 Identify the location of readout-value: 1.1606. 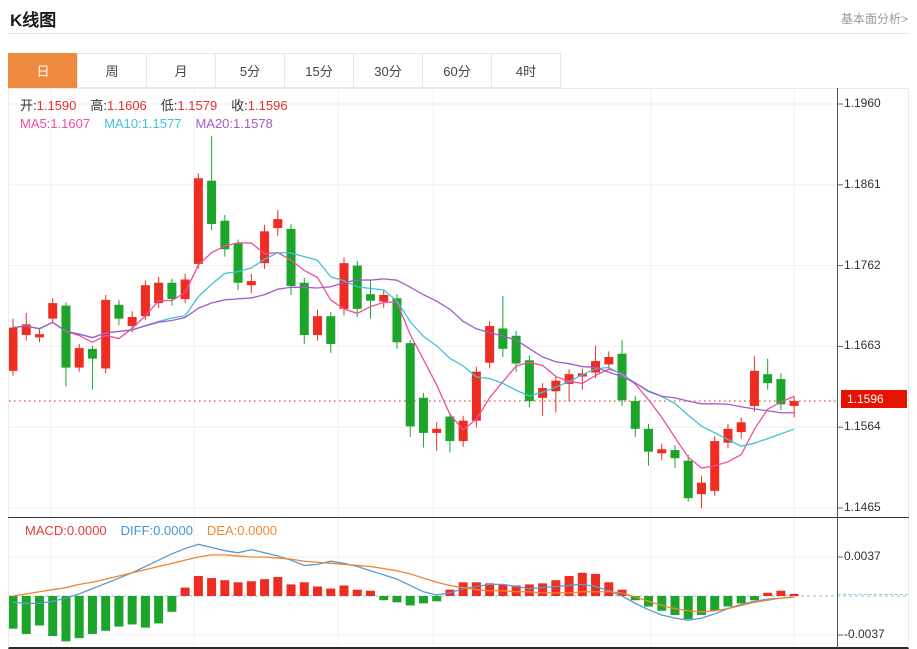
(127, 105).